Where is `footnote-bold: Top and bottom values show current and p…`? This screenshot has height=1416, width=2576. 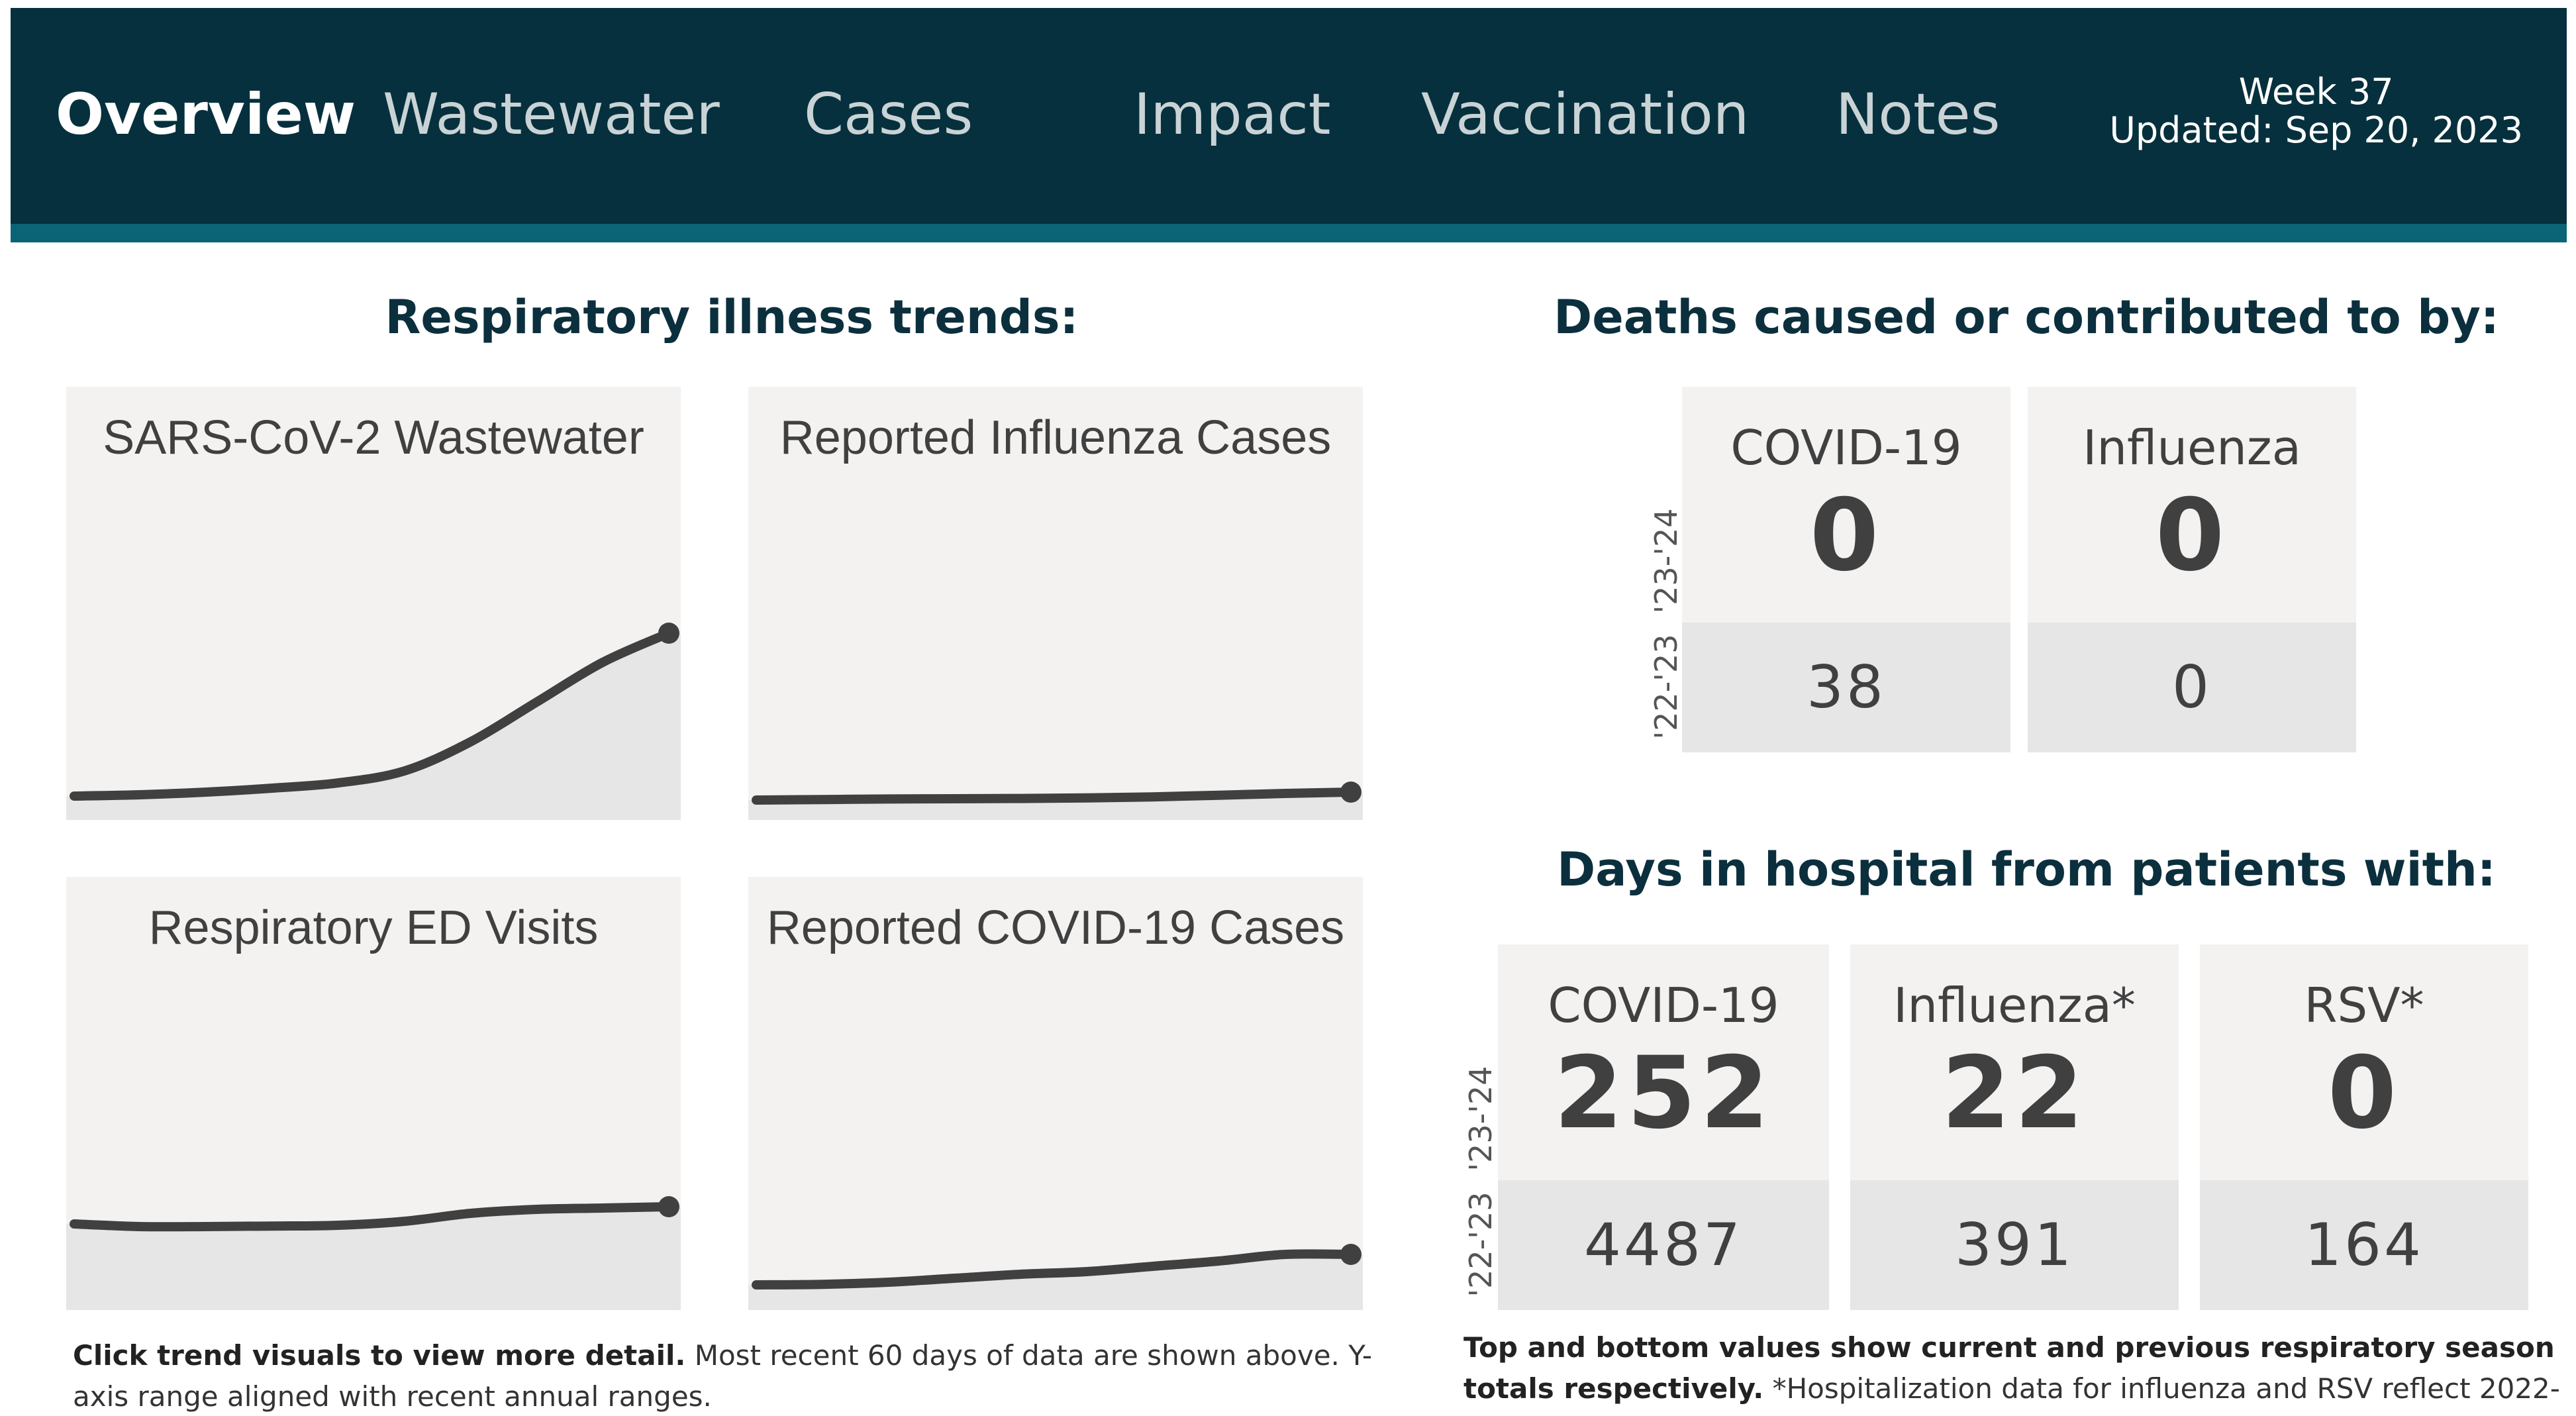
footnote-bold: Top and bottom values show current and p… is located at coordinates (2009, 1368).